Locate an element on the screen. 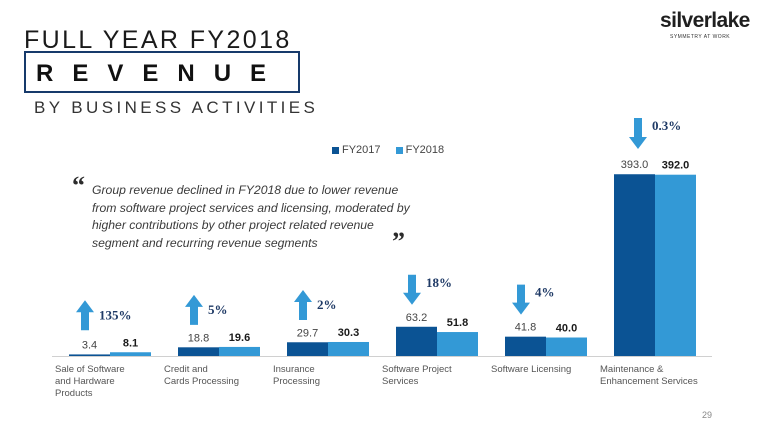 The width and height of the screenshot is (768, 432). change-pct-cat-6: 0.3% is located at coordinates (666, 125).